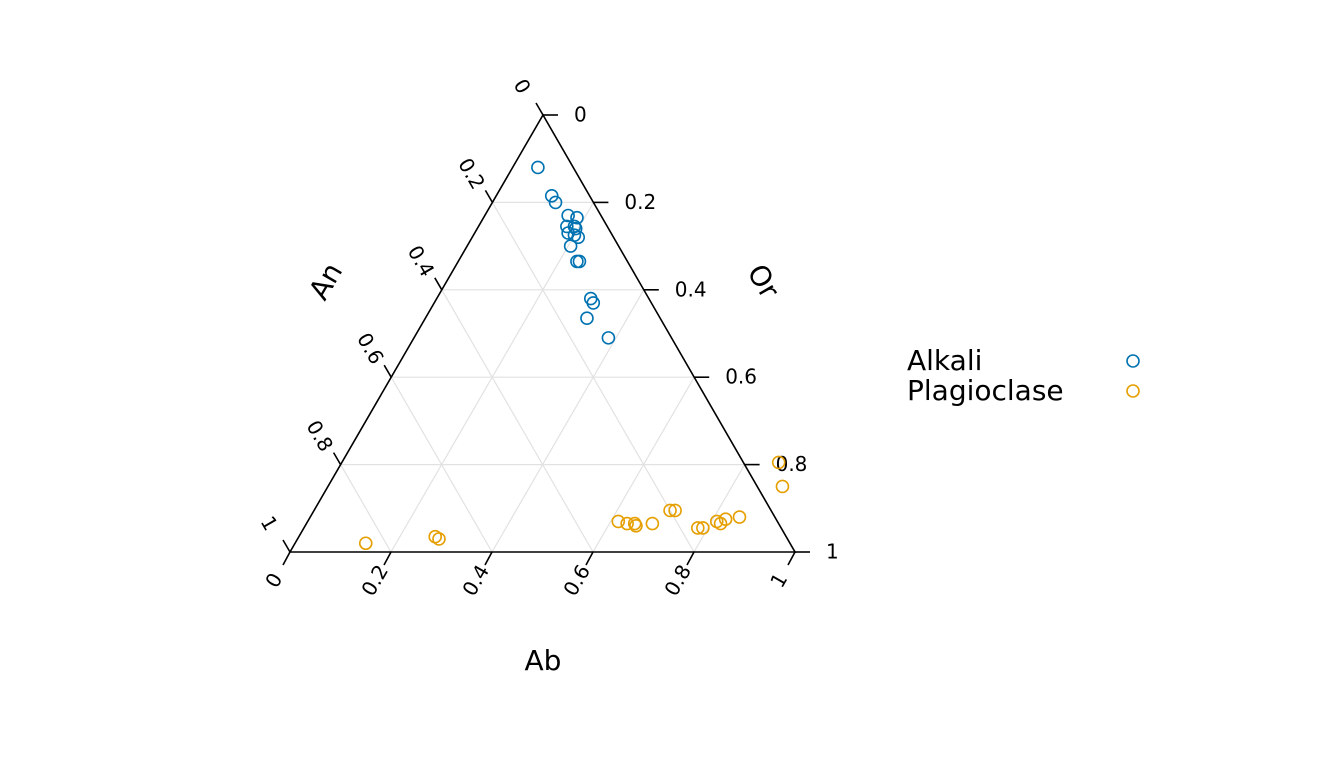 Image resolution: width=1344 pixels, height=768 pixels. What do you see at coordinates (576, 580) in the screenshot?
I see `tick-label-ab-3: 0.6` at bounding box center [576, 580].